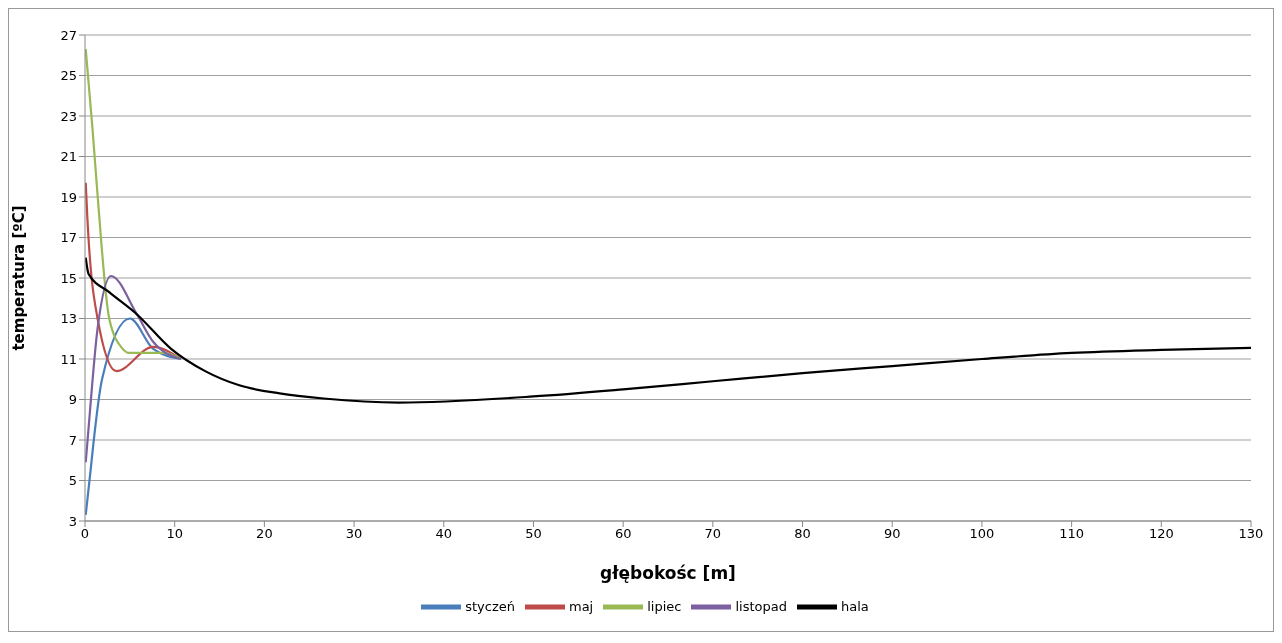 Image resolution: width=1282 pixels, height=643 pixels. What do you see at coordinates (72, 481) in the screenshot?
I see `y-tick-label: 5` at bounding box center [72, 481].